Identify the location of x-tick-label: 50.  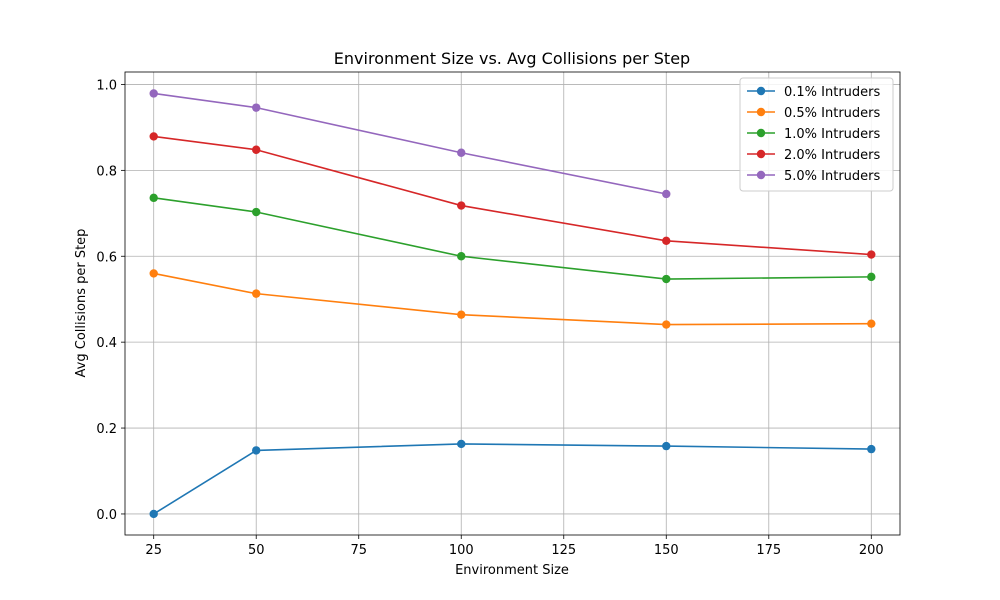
(256, 550).